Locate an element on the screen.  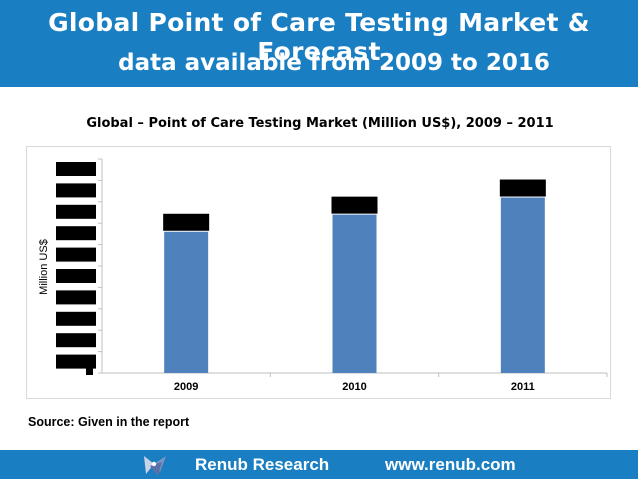
y-axis-label: Million US$ is located at coordinates (44, 267).